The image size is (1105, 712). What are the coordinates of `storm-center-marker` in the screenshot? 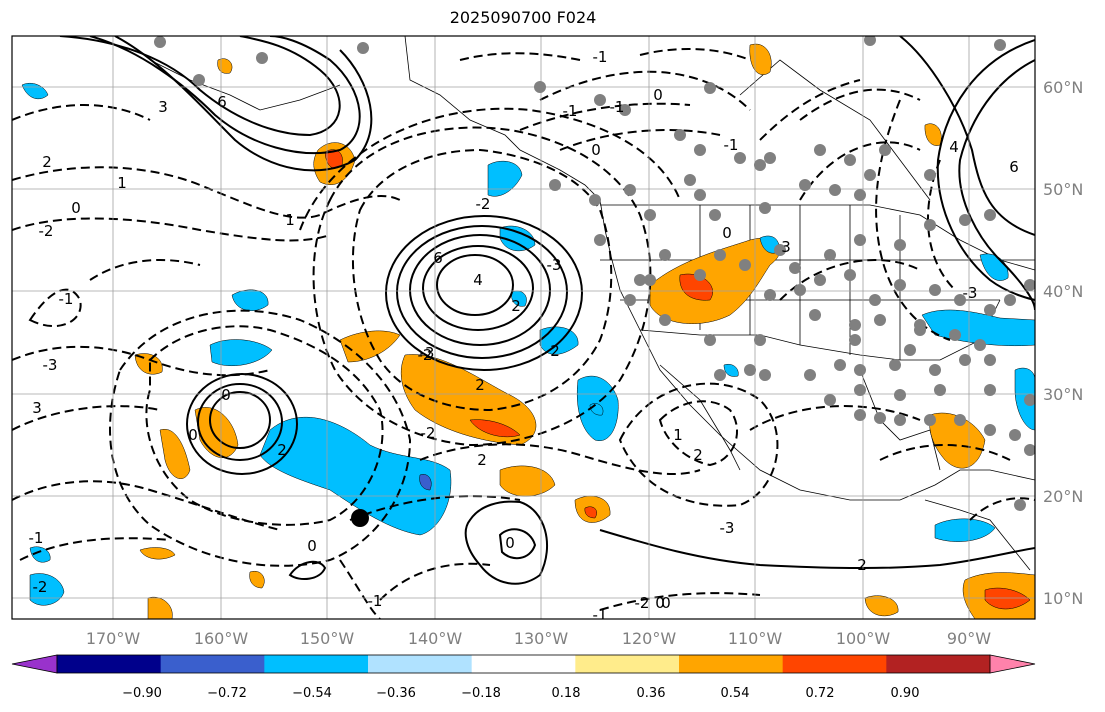 It's located at (360, 518).